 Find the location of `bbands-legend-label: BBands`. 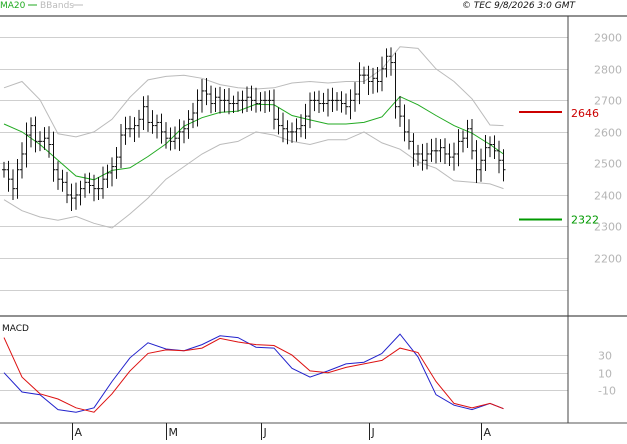

bbands-legend-label: BBands is located at coordinates (57, 6).